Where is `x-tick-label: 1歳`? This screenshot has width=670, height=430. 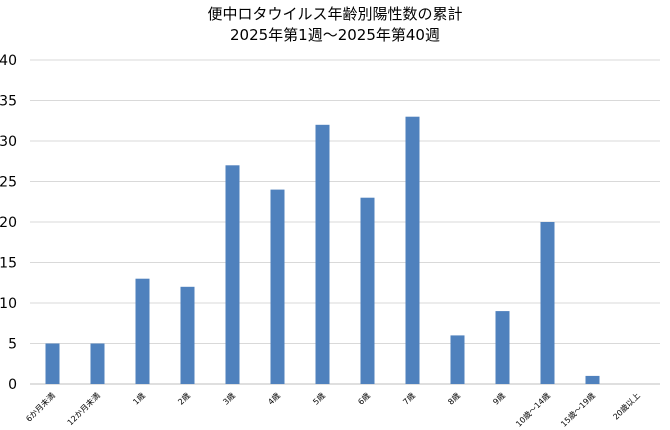 x-tick-label: 1歳 is located at coordinates (139, 398).